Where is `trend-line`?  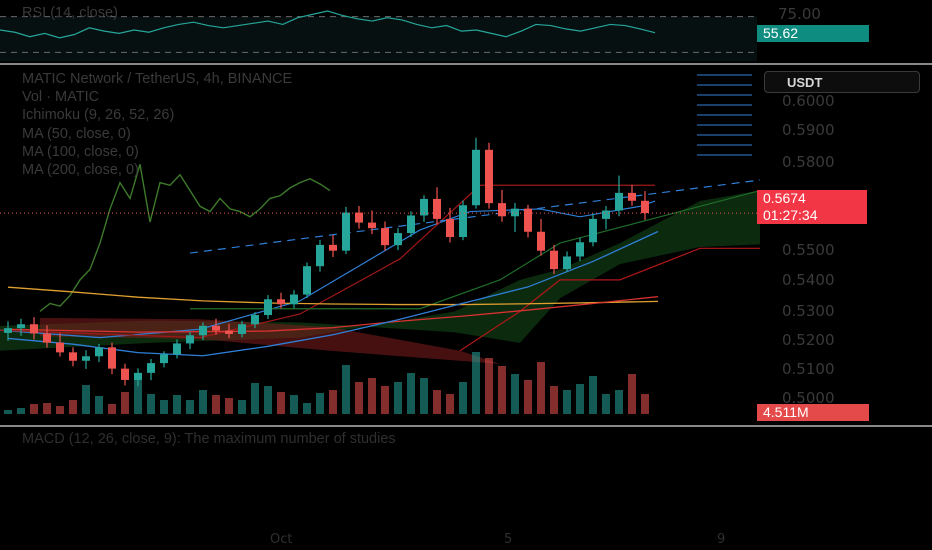 trend-line is located at coordinates (475, 216).